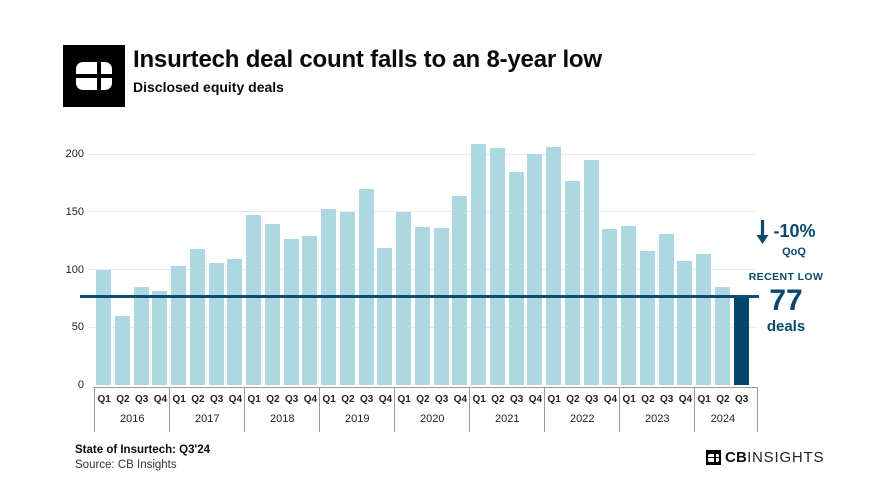 The image size is (880, 495). Describe the element at coordinates (422, 154) in the screenshot. I see `gridline` at that location.